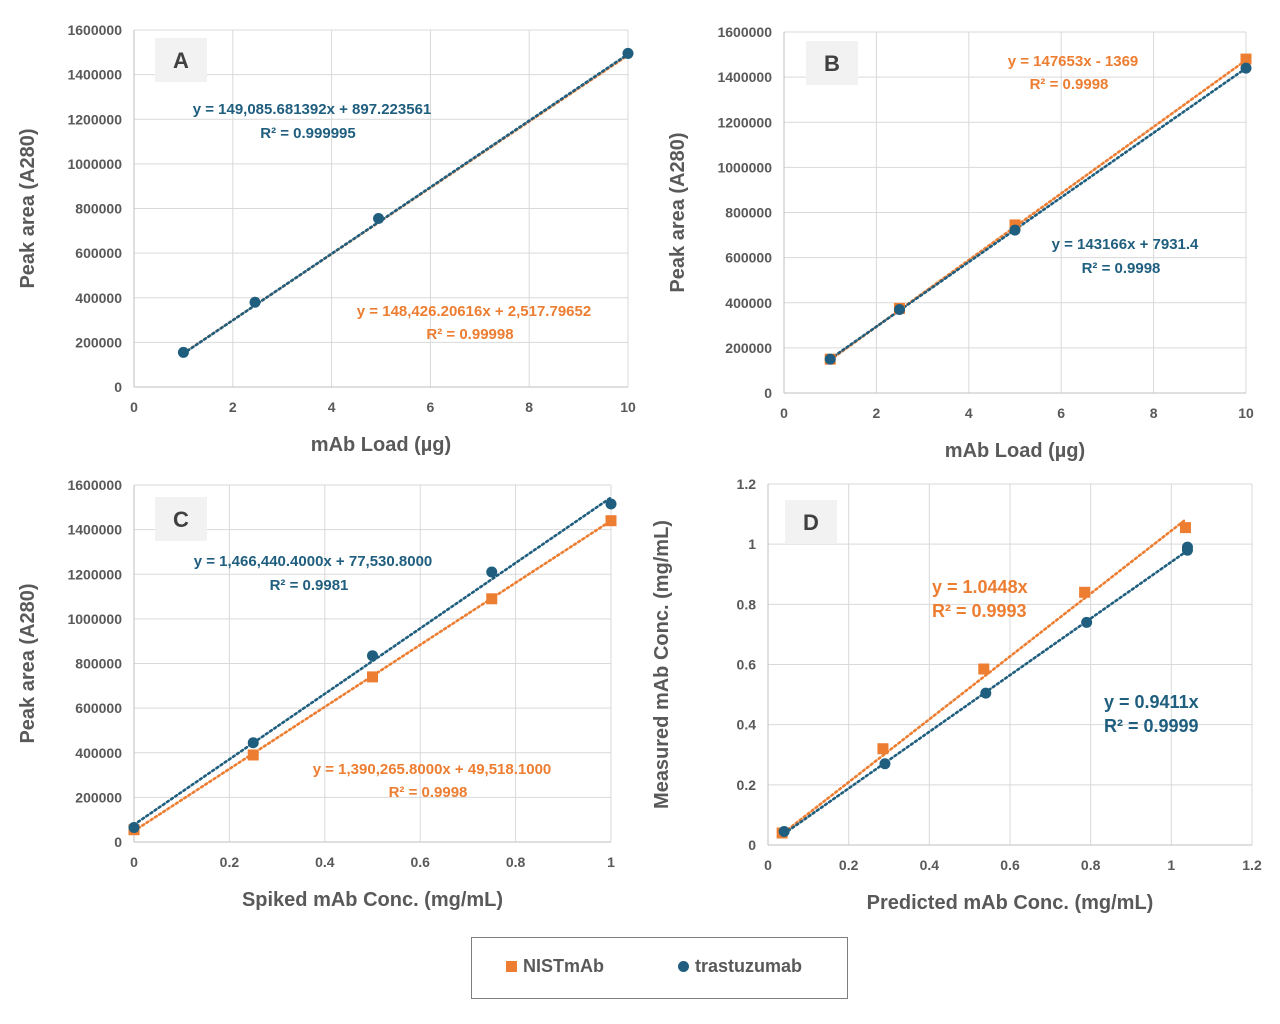 Image resolution: width=1280 pixels, height=1024 pixels. Describe the element at coordinates (747, 604) in the screenshot. I see `y-tick-label: 0.8` at that location.